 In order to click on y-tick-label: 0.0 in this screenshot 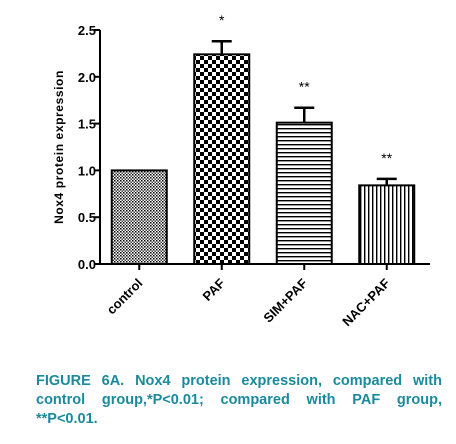, I will do `click(87, 264)`.